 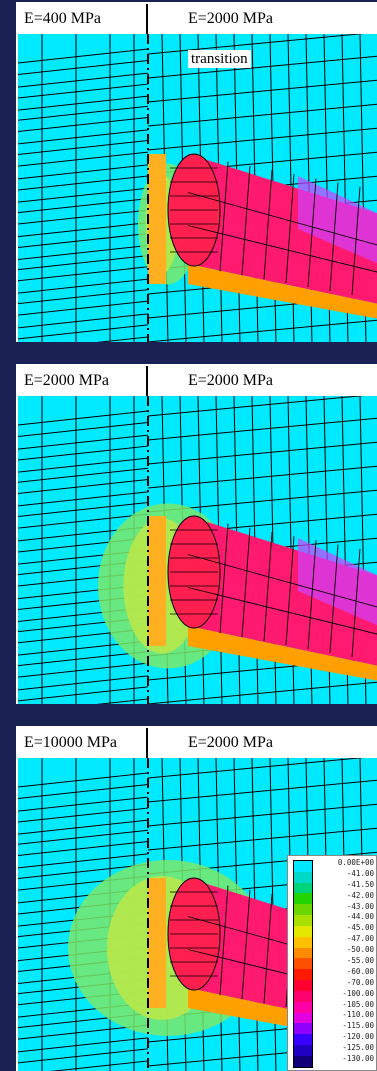 I want to click on legend-level-label: -60.00, so click(x=360, y=971).